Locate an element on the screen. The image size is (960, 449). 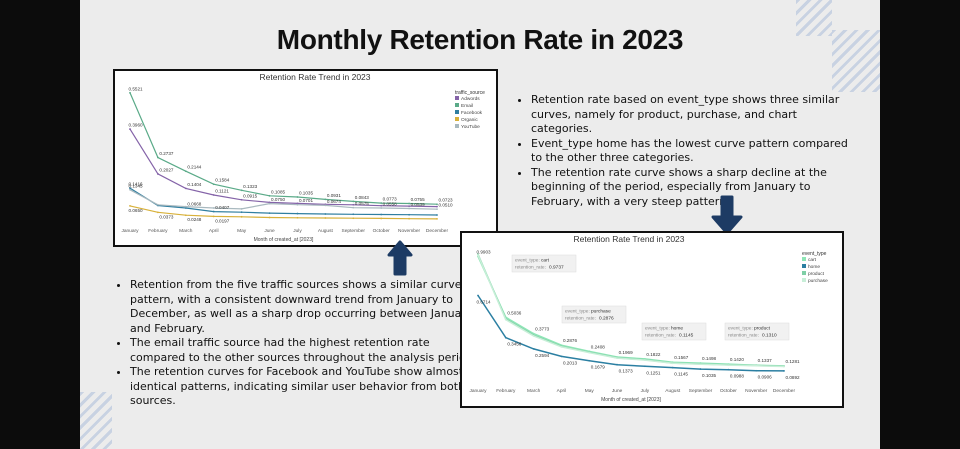
data-label: 0.0668 is located at coordinates (194, 204).